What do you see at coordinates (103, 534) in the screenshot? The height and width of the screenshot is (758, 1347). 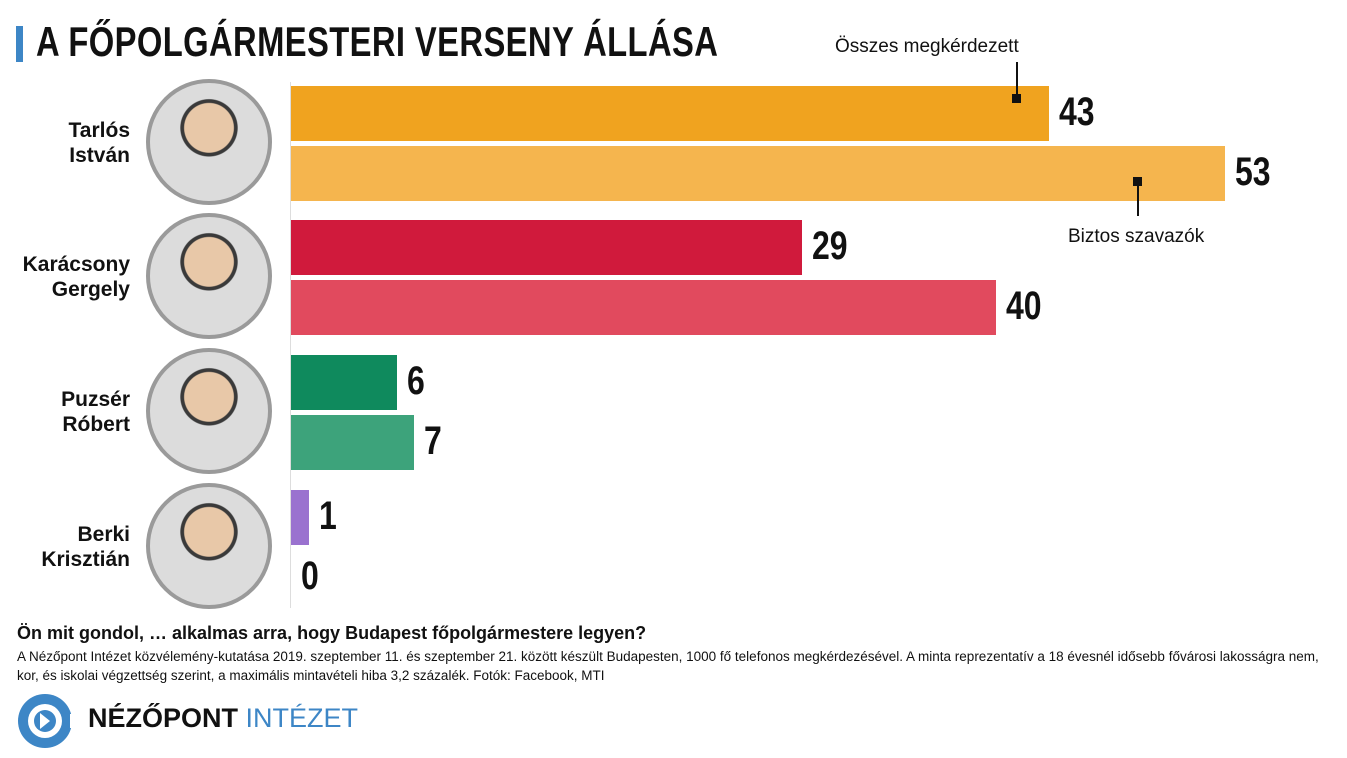 I see `candidate-name-line: Berki` at bounding box center [103, 534].